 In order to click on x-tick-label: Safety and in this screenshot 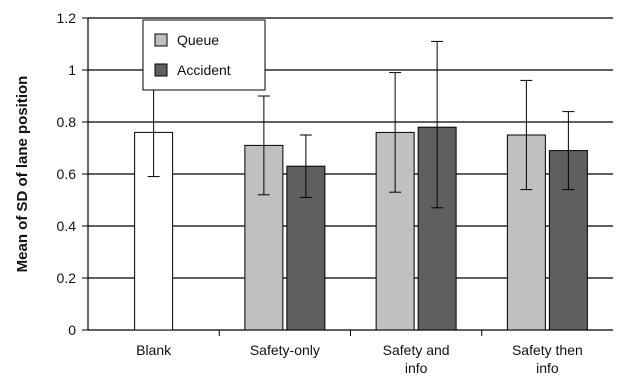, I will do `click(416, 350)`.